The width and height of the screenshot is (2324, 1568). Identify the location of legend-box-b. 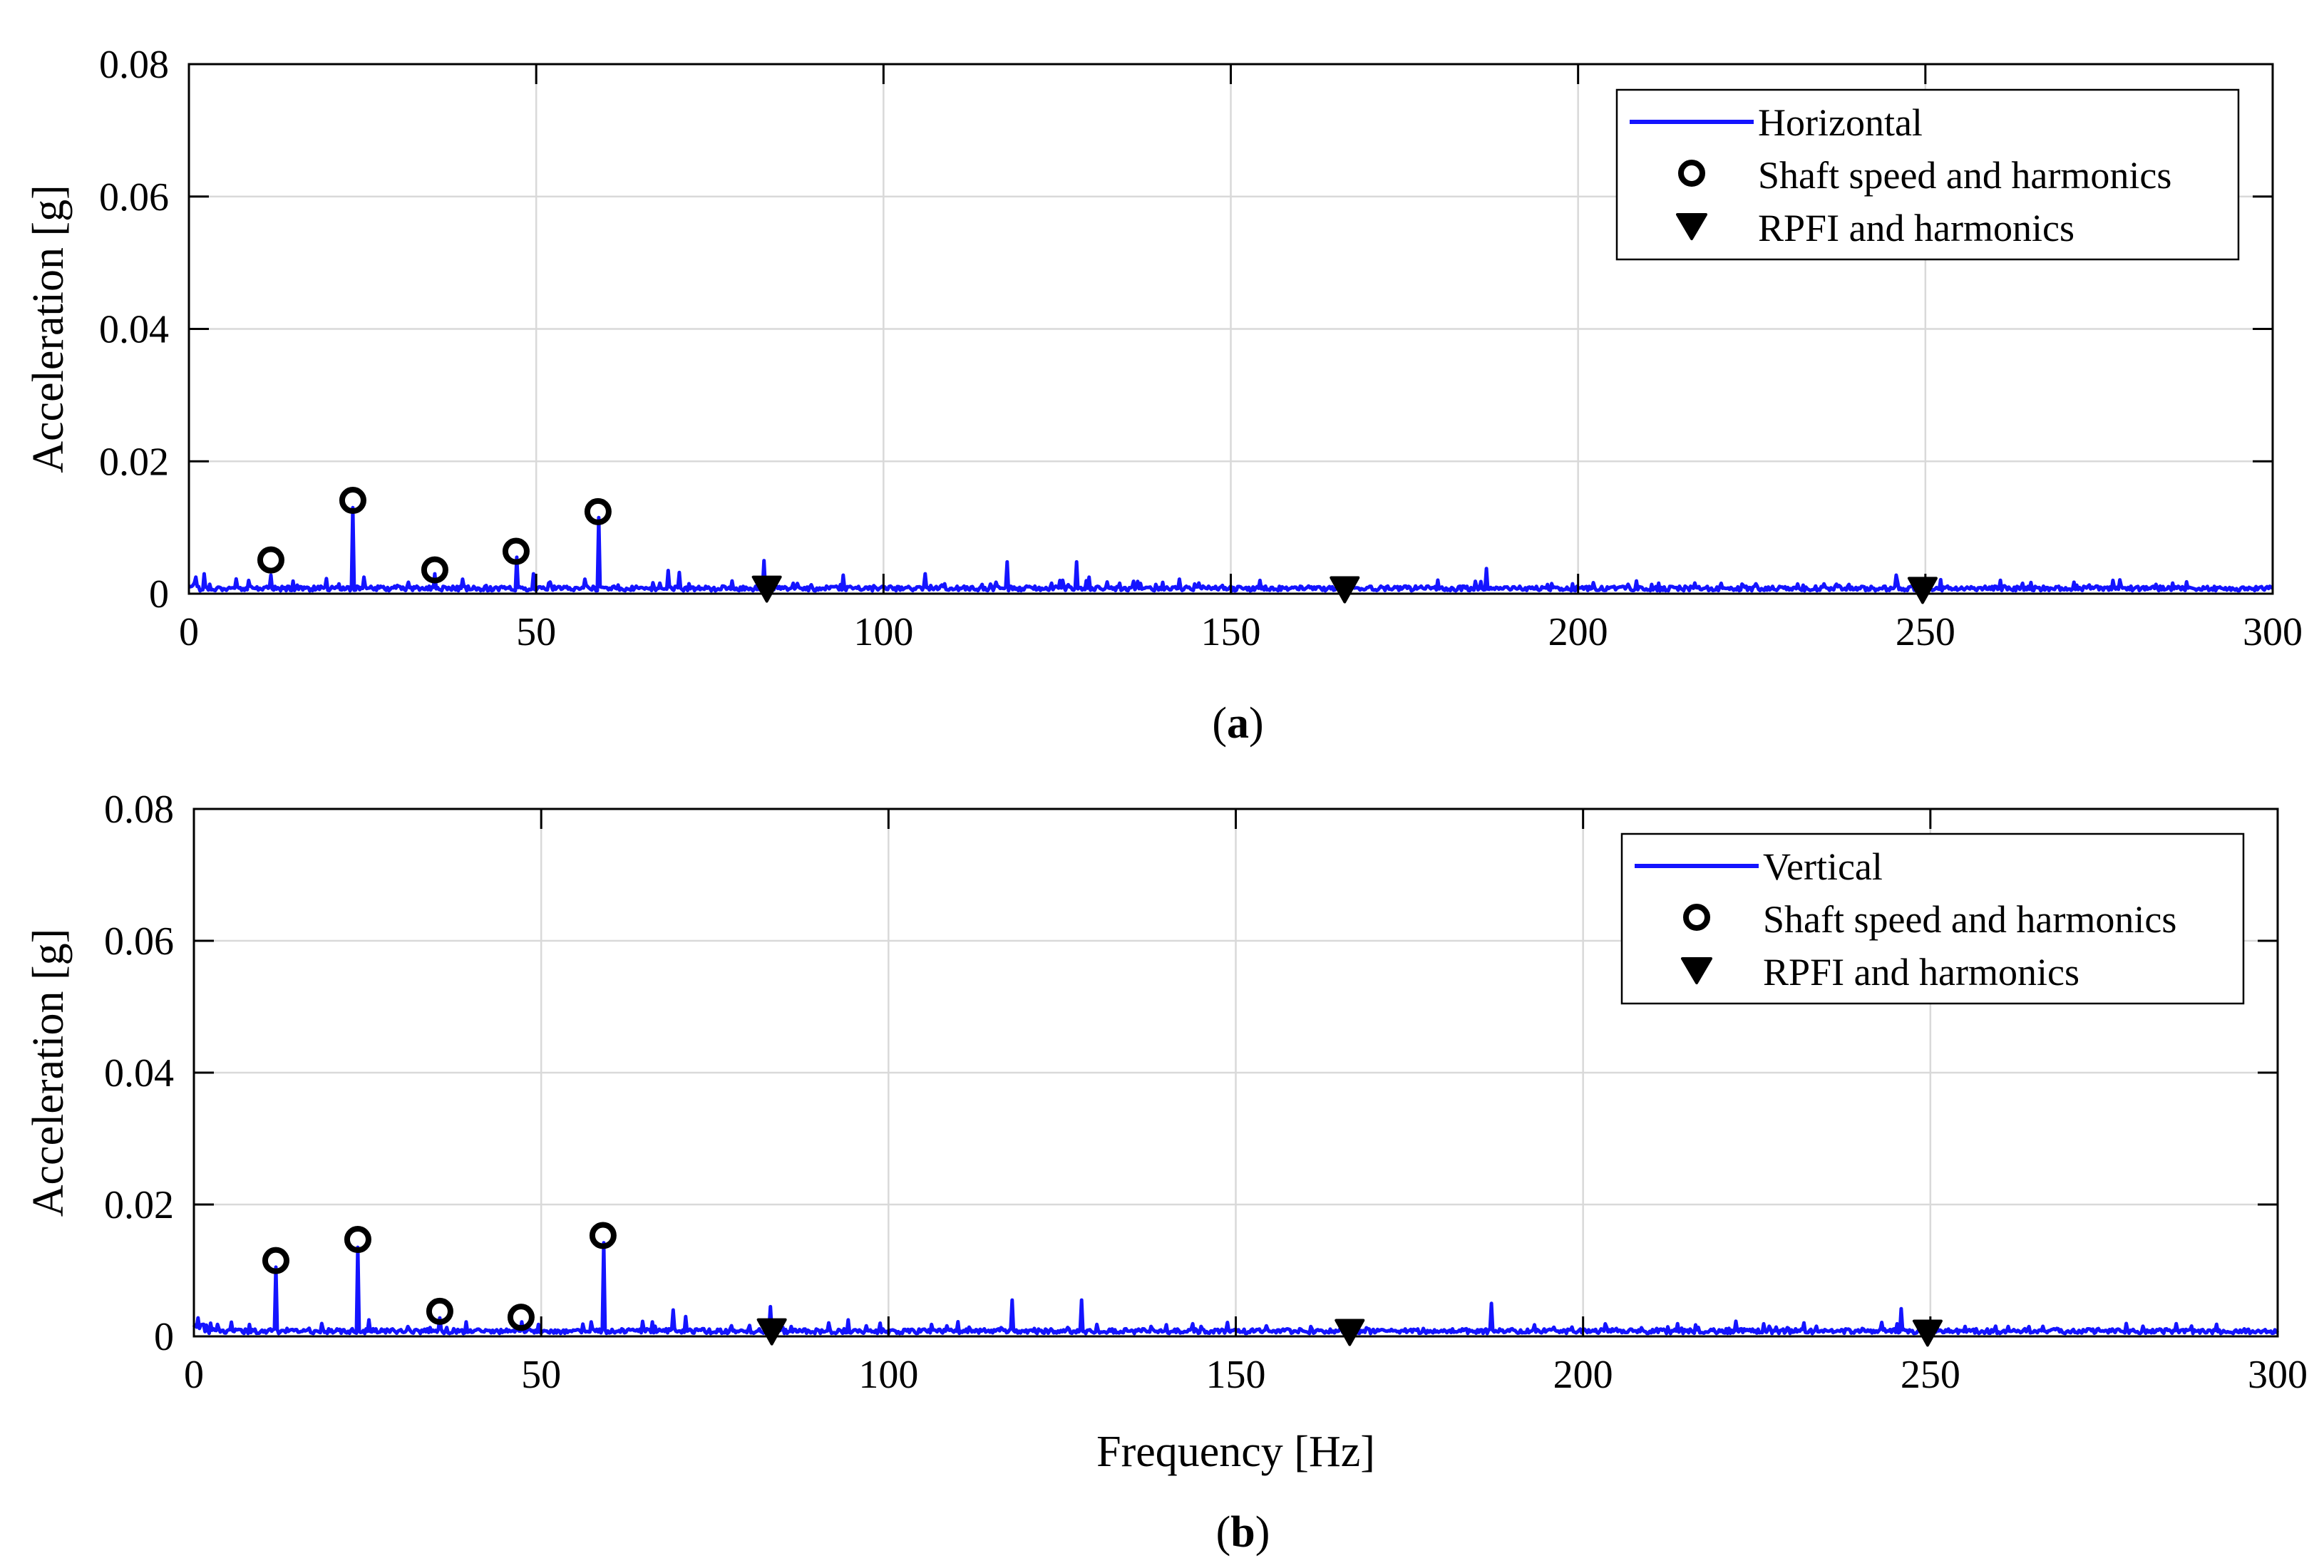
(1932, 919).